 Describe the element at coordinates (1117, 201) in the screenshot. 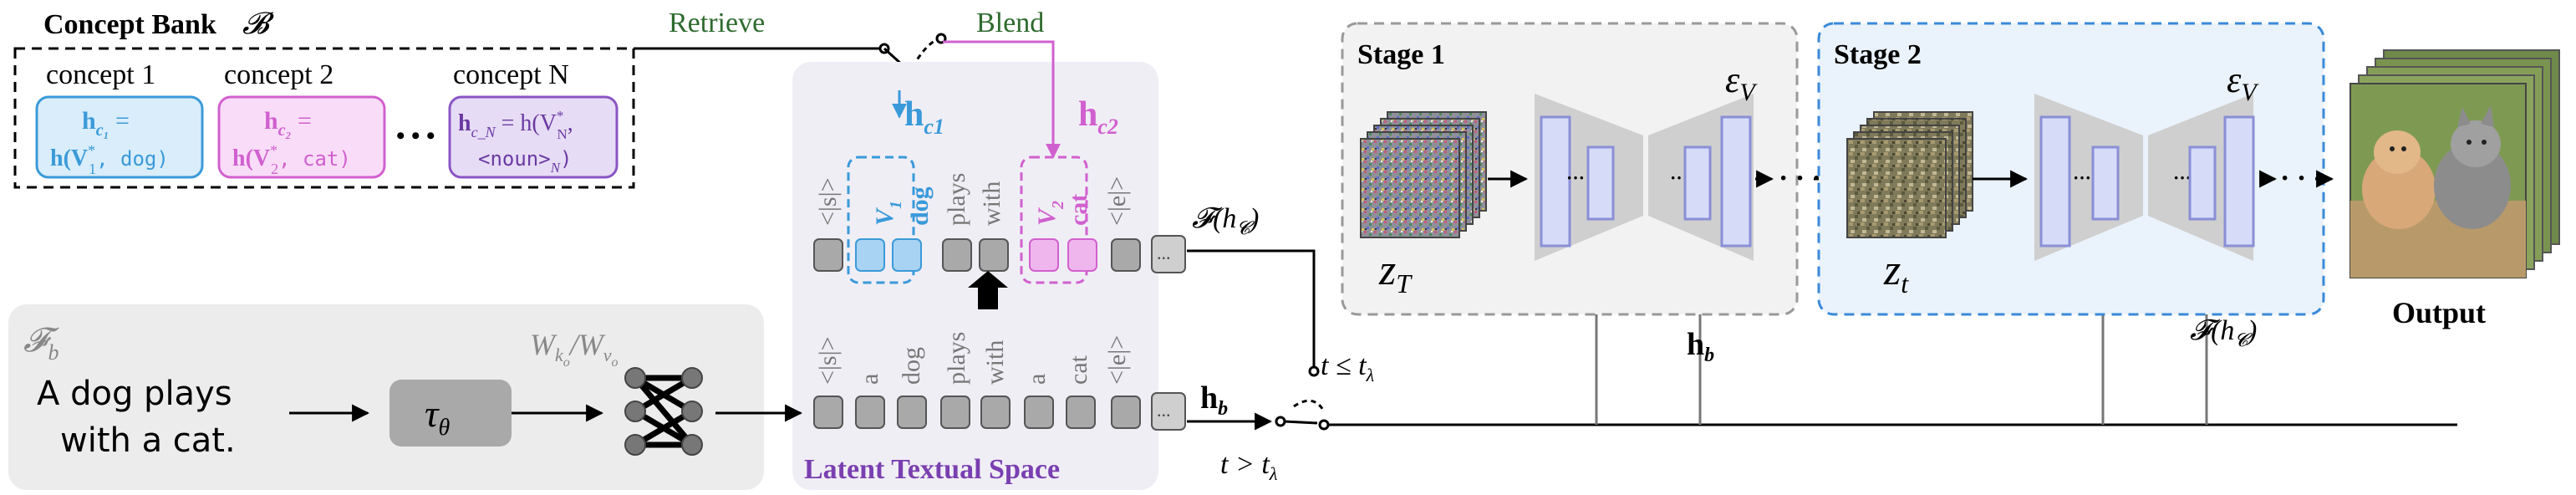

I see `upper-token-label-end: <|e|>` at that location.